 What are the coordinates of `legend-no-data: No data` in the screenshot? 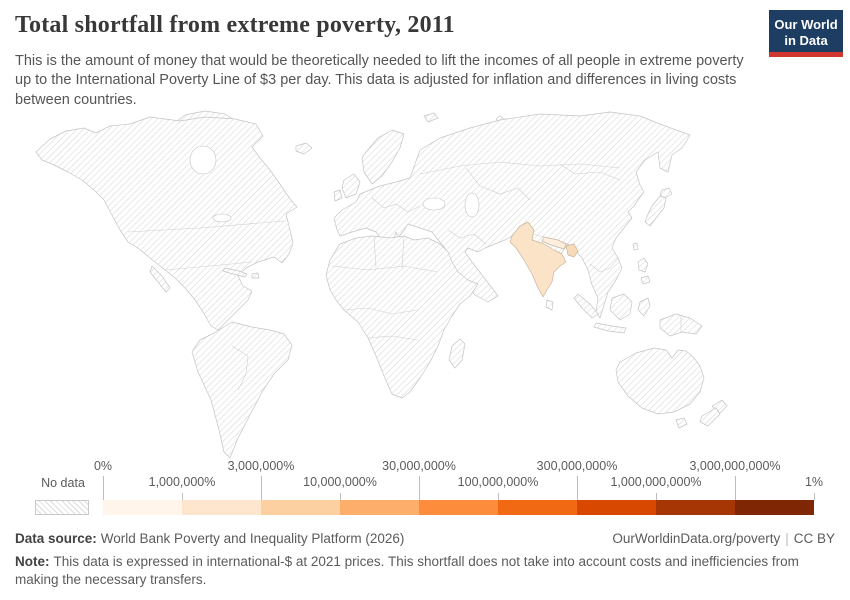 It's located at (63, 486).